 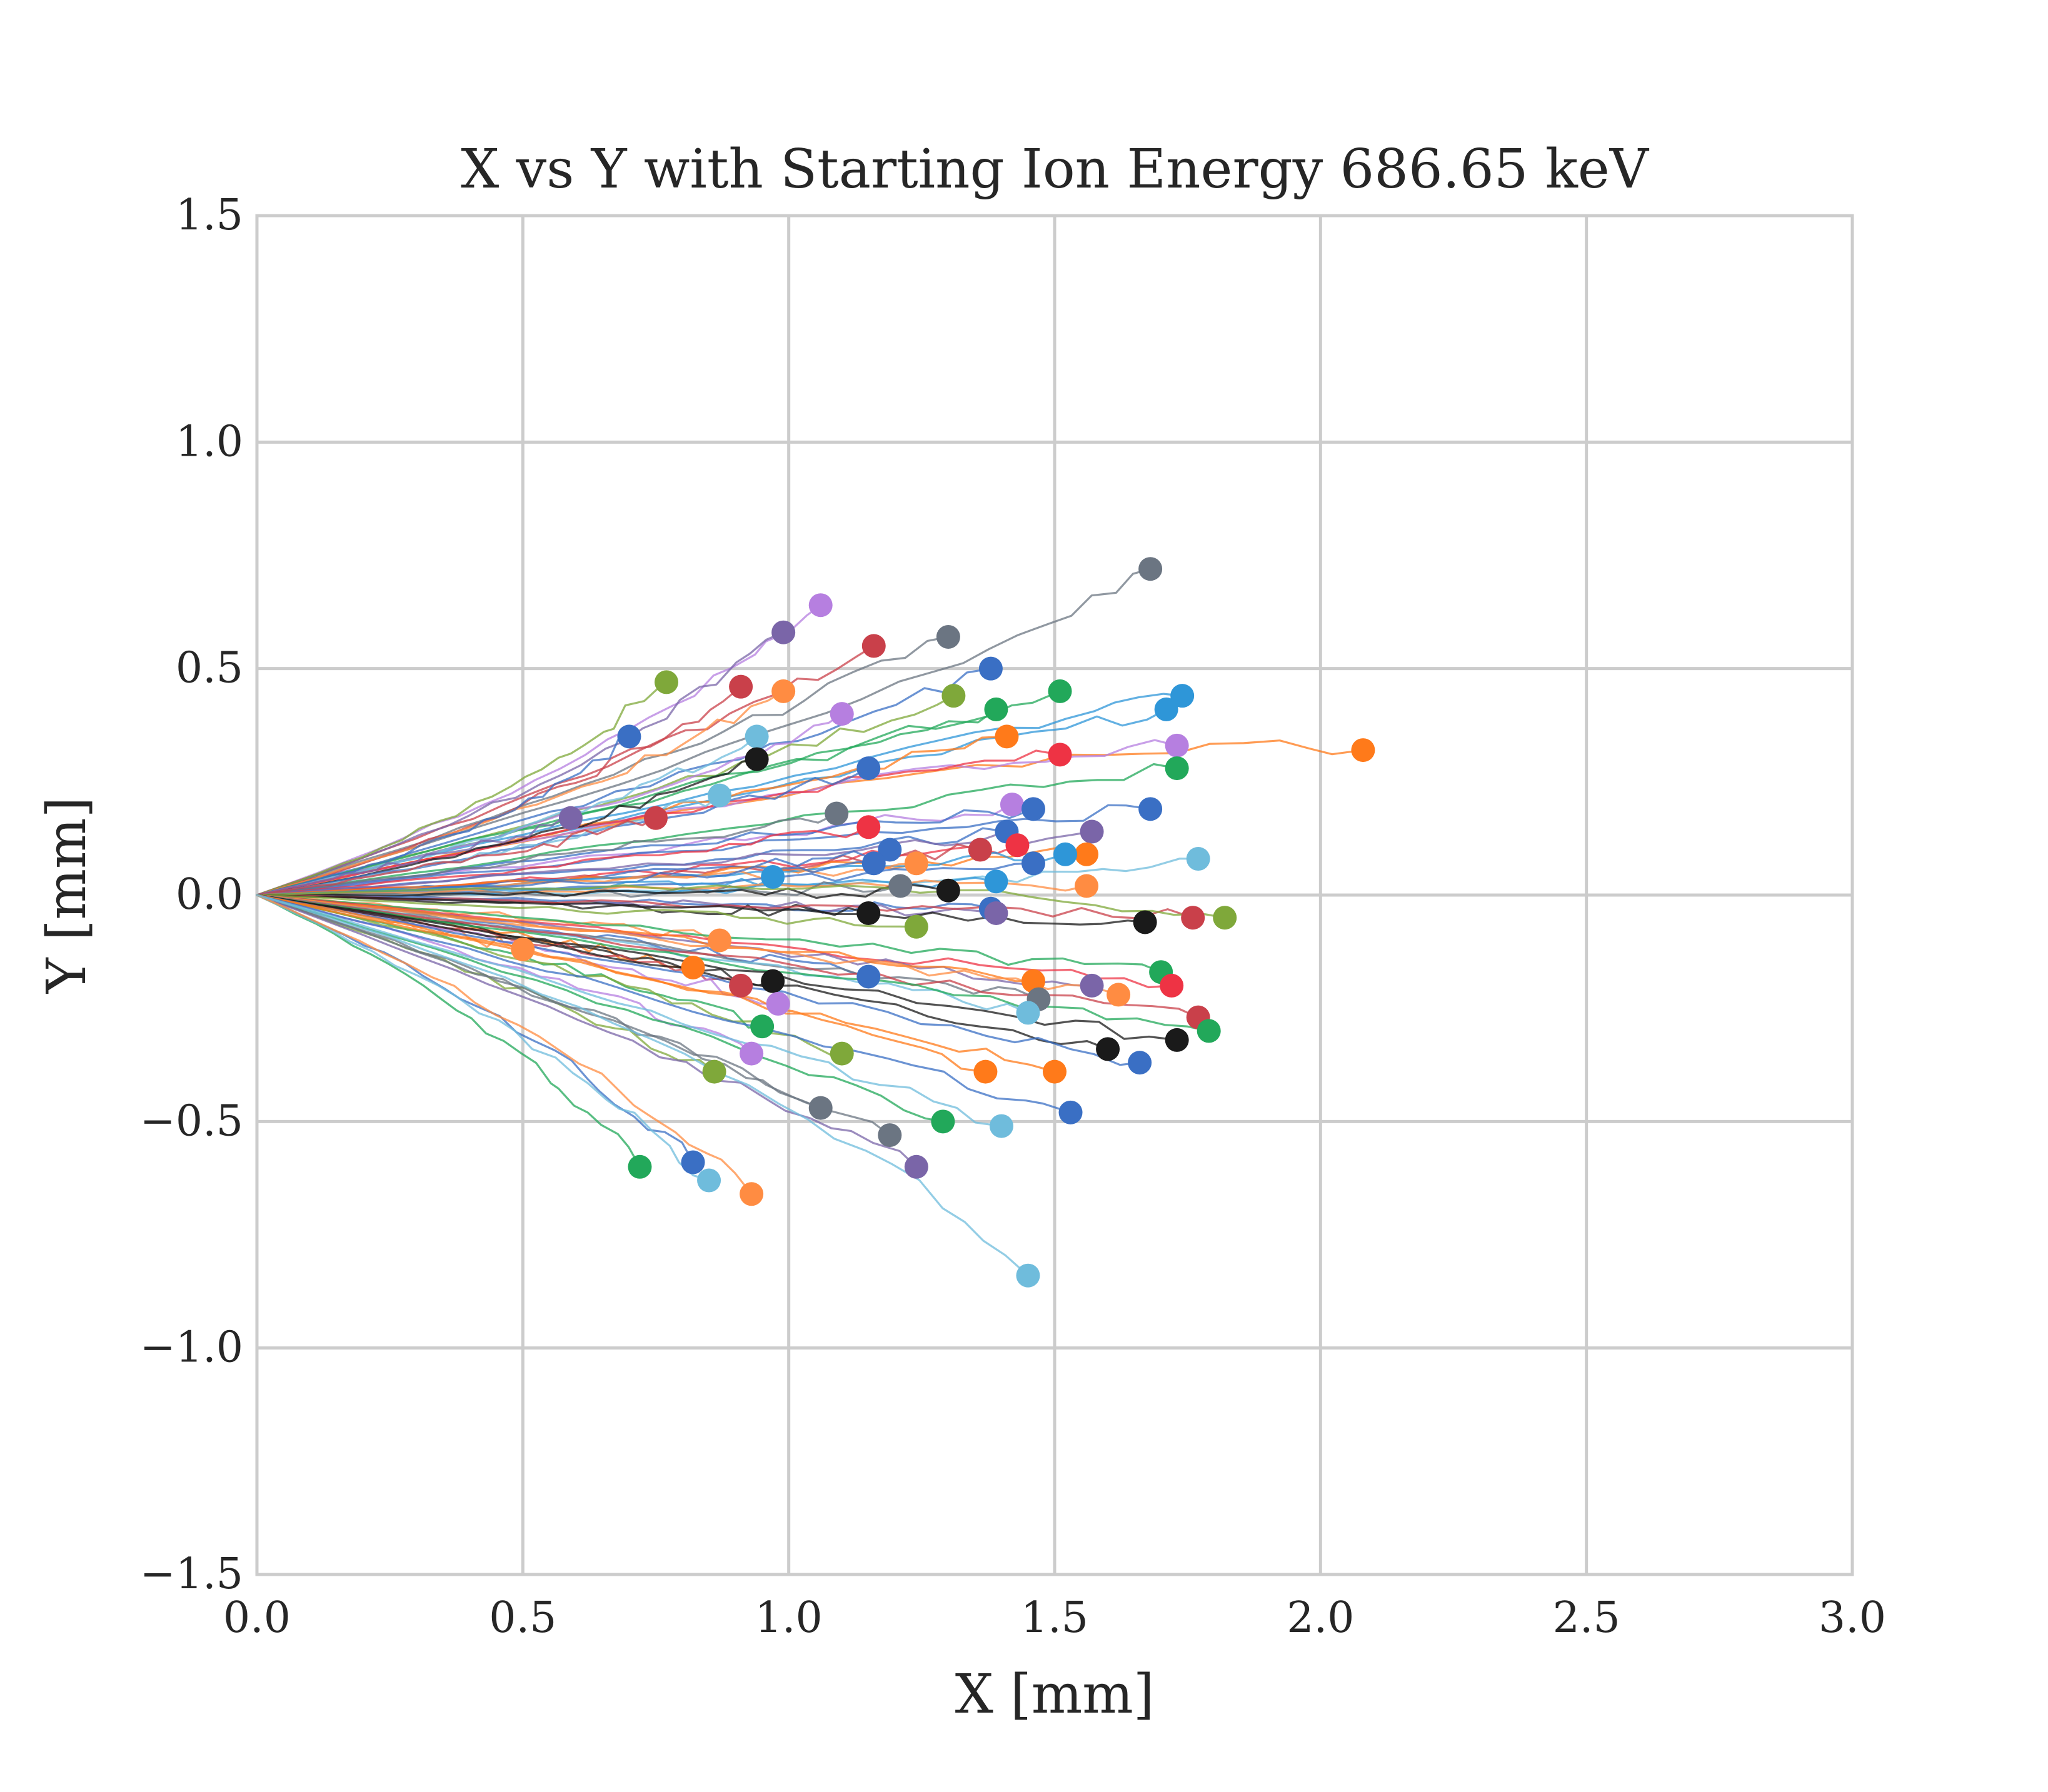 I want to click on x-tick-label: 0.5, so click(x=522, y=1618).